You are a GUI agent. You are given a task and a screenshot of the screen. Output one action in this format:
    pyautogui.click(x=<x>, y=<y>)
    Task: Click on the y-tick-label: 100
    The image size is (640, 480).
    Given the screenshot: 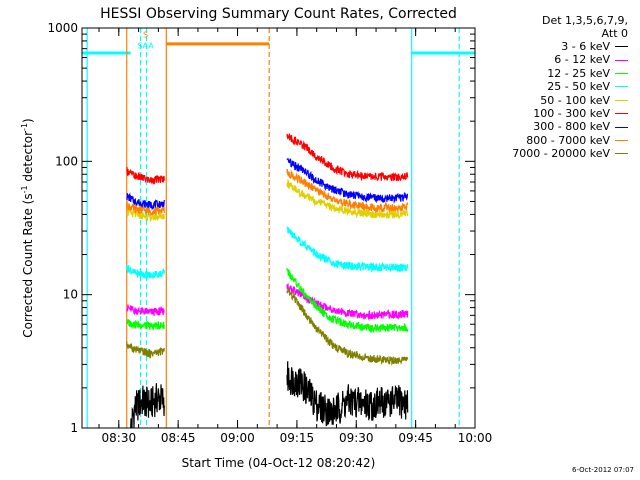 What is the action you would take?
    pyautogui.click(x=66, y=161)
    